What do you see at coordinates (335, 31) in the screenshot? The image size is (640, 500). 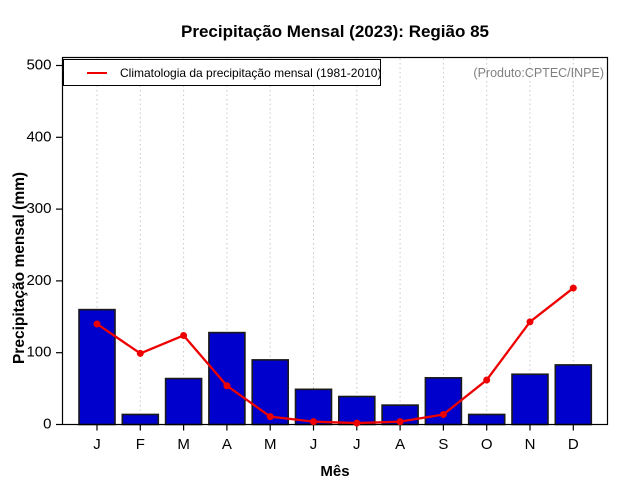 I see `chart-title: Precipitação Mensal (2023): Região 85` at bounding box center [335, 31].